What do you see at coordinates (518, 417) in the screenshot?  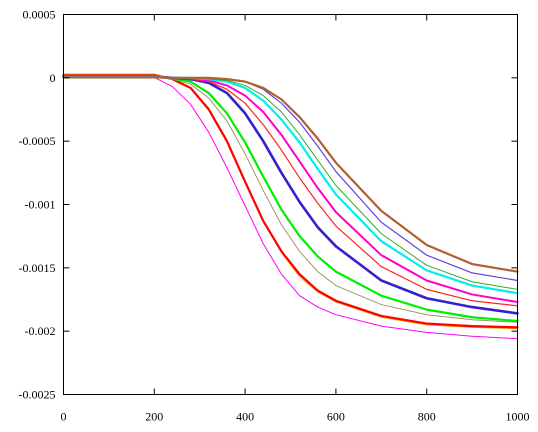 I see `x-tick-label-6: 1000` at bounding box center [518, 417].